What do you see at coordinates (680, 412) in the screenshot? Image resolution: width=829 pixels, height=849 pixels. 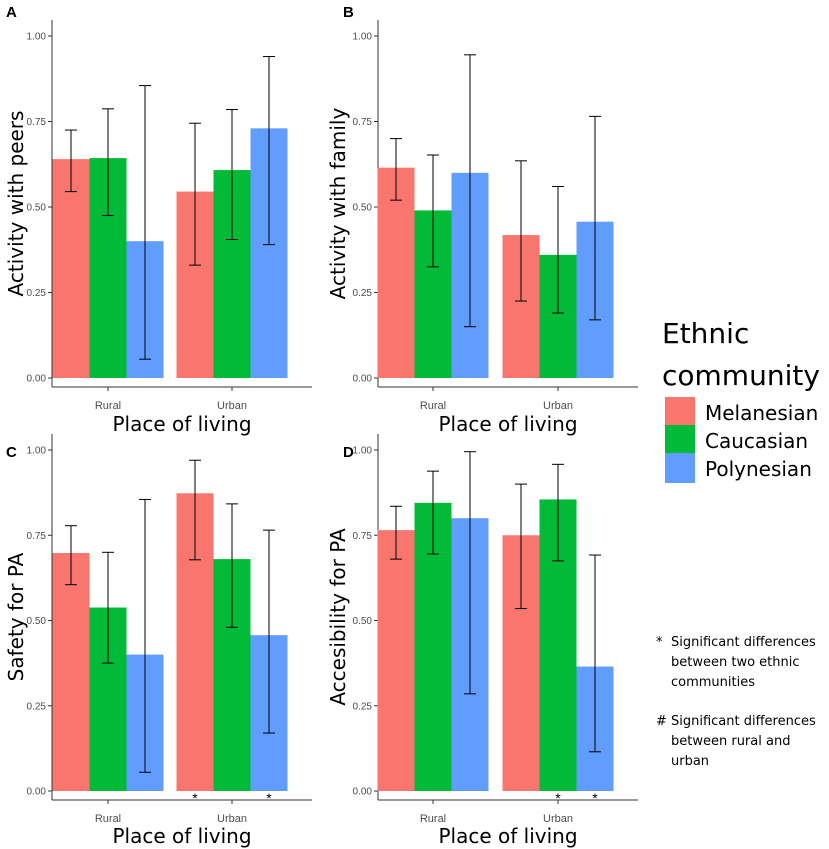 I see `legend-swatch-melanesian` at bounding box center [680, 412].